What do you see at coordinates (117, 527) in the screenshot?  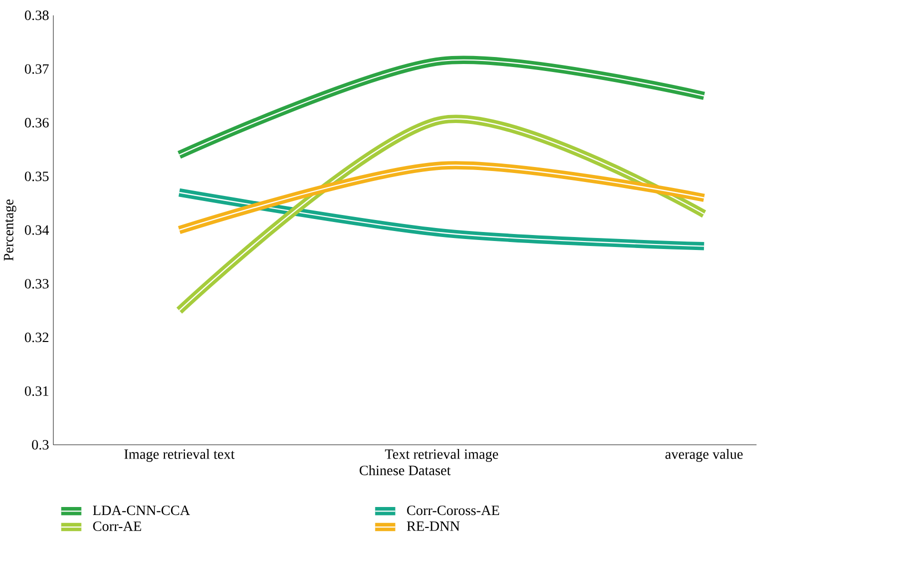 I see `legend-label: Corr-AE` at bounding box center [117, 527].